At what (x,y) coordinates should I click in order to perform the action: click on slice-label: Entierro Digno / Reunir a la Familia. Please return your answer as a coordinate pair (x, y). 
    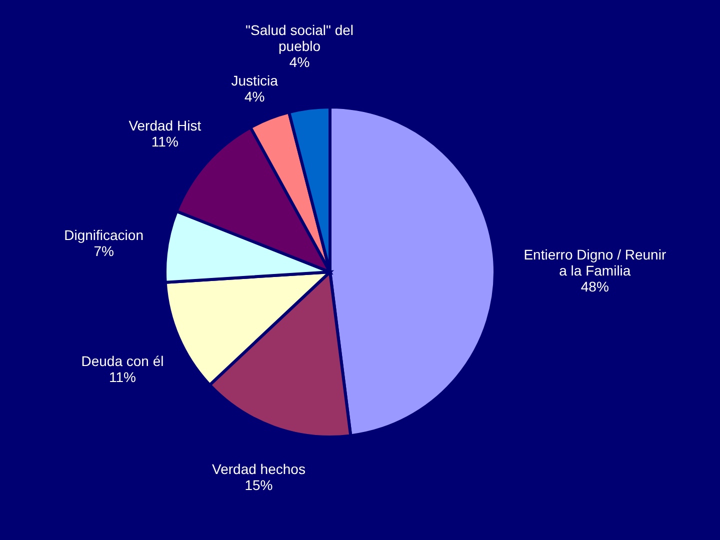
    Looking at the image, I should click on (595, 262).